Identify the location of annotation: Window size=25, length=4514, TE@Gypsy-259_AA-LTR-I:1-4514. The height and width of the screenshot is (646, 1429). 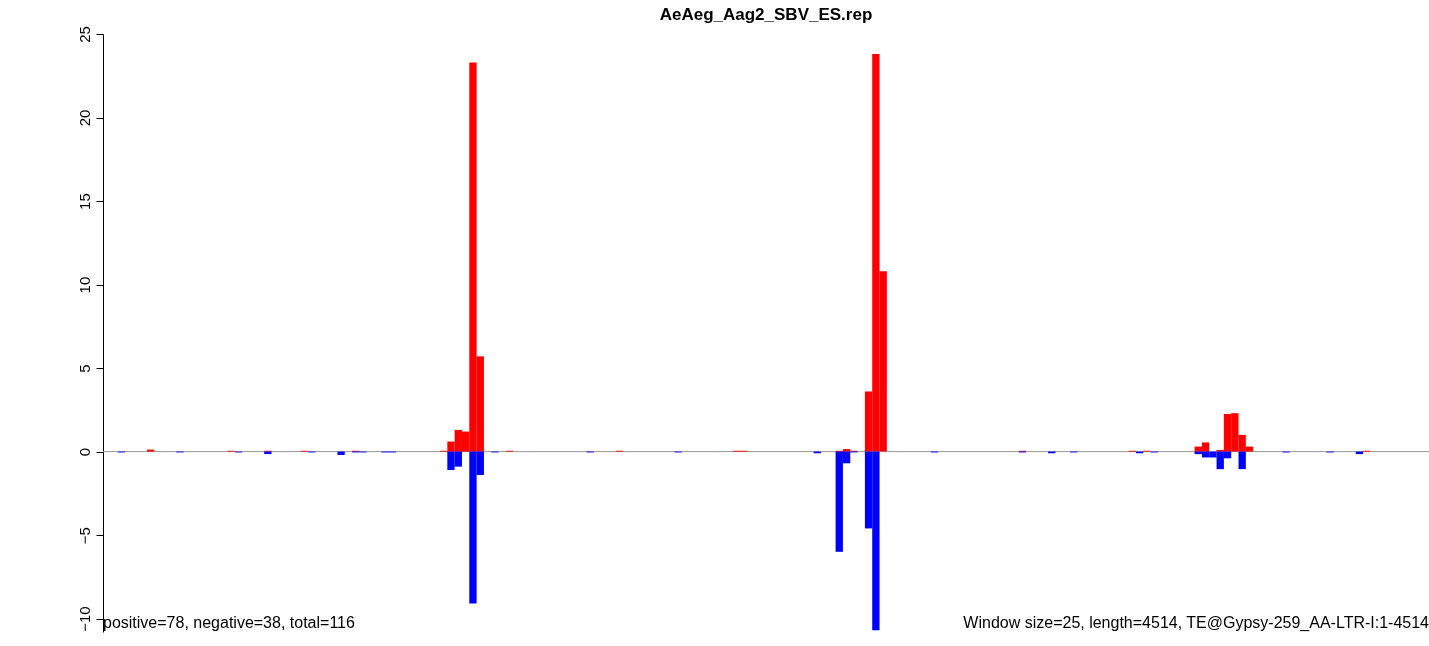
(1196, 623).